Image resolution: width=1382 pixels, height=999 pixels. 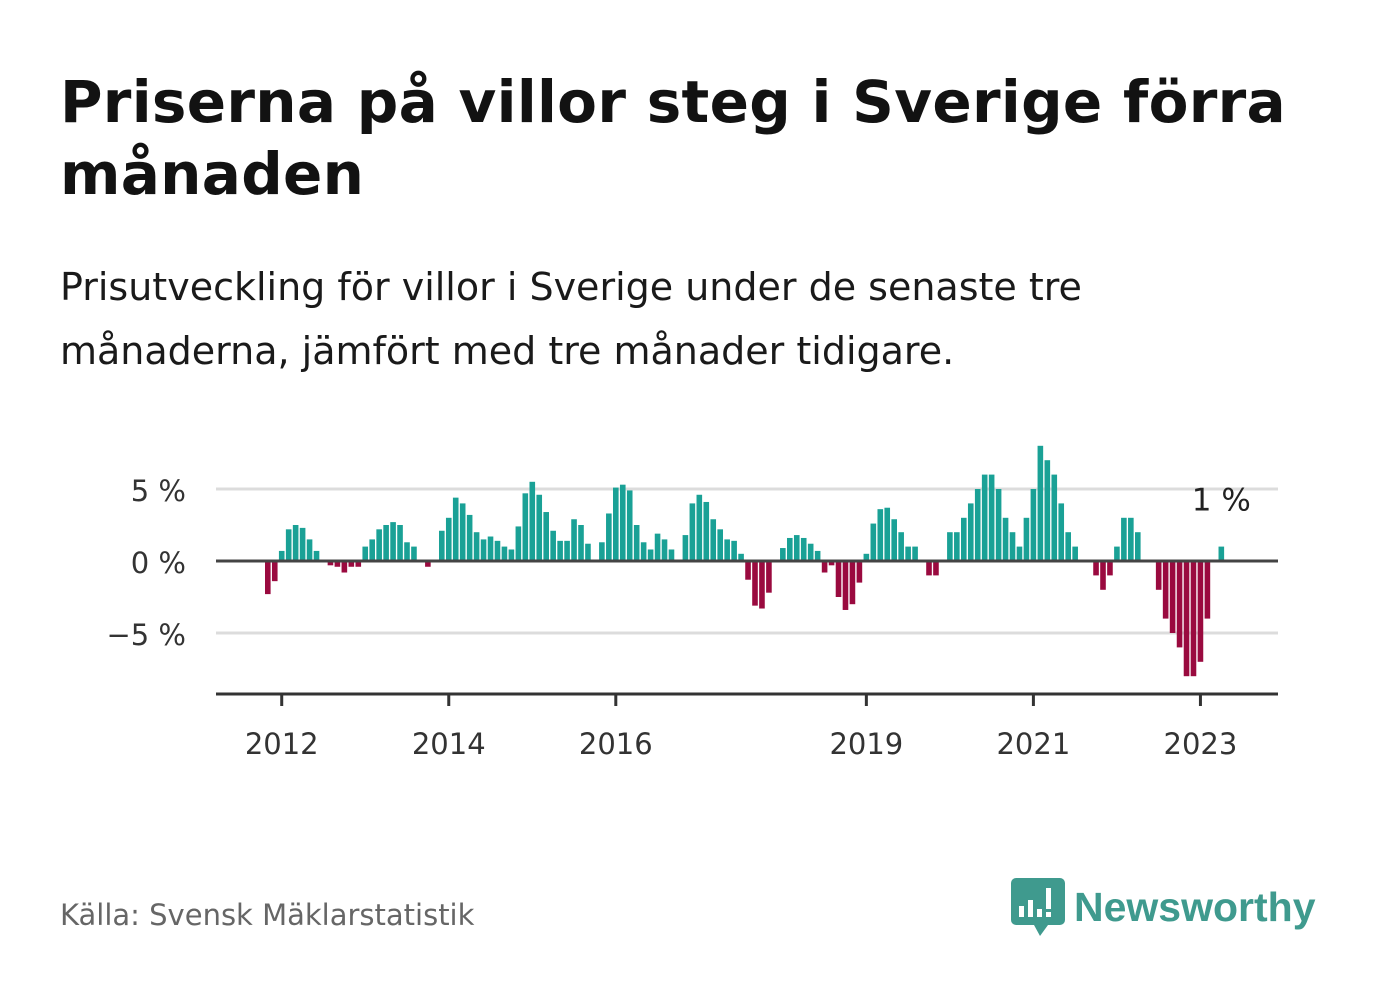 I want to click on y-tick-label: −5 %, so click(x=146, y=635).